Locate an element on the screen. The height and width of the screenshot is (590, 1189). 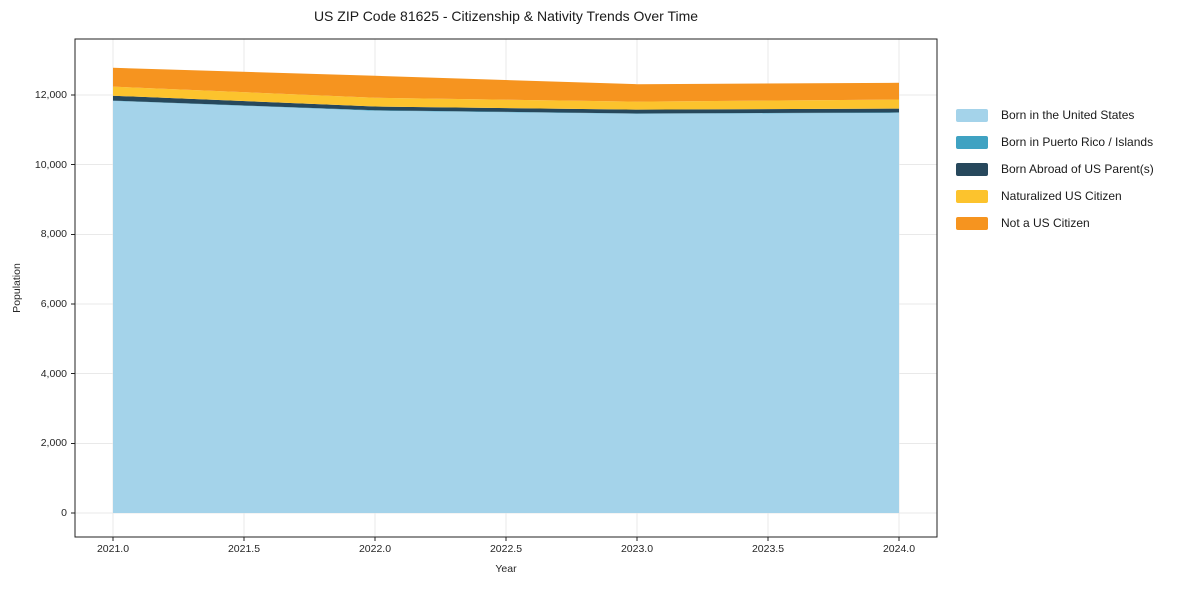
x-tick-label: 2024.0 is located at coordinates (899, 549).